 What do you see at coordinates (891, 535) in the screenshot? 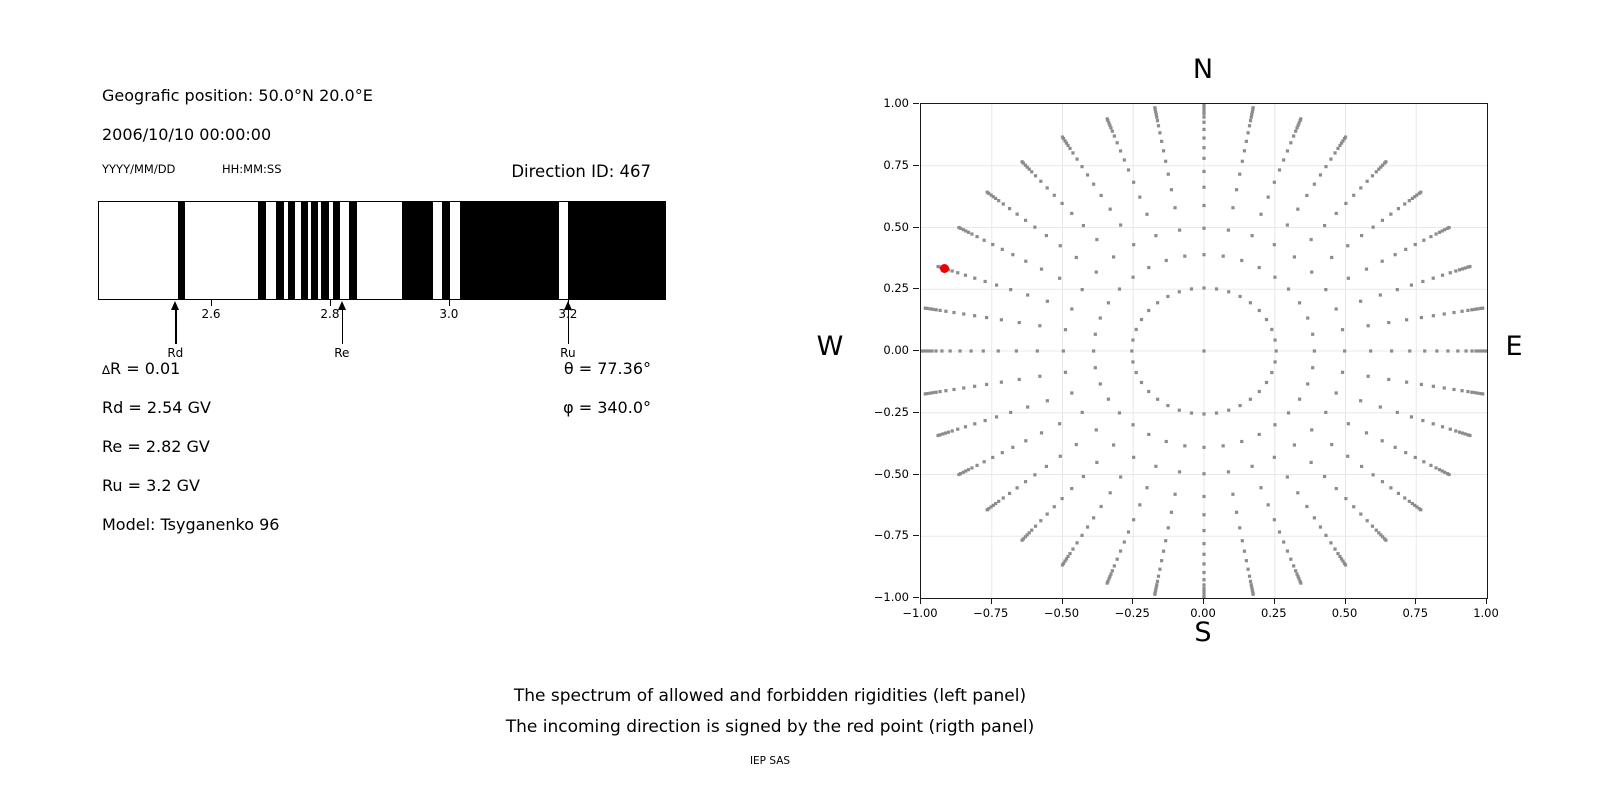
I see `y-axis-tick-label: −0.75` at bounding box center [891, 535].